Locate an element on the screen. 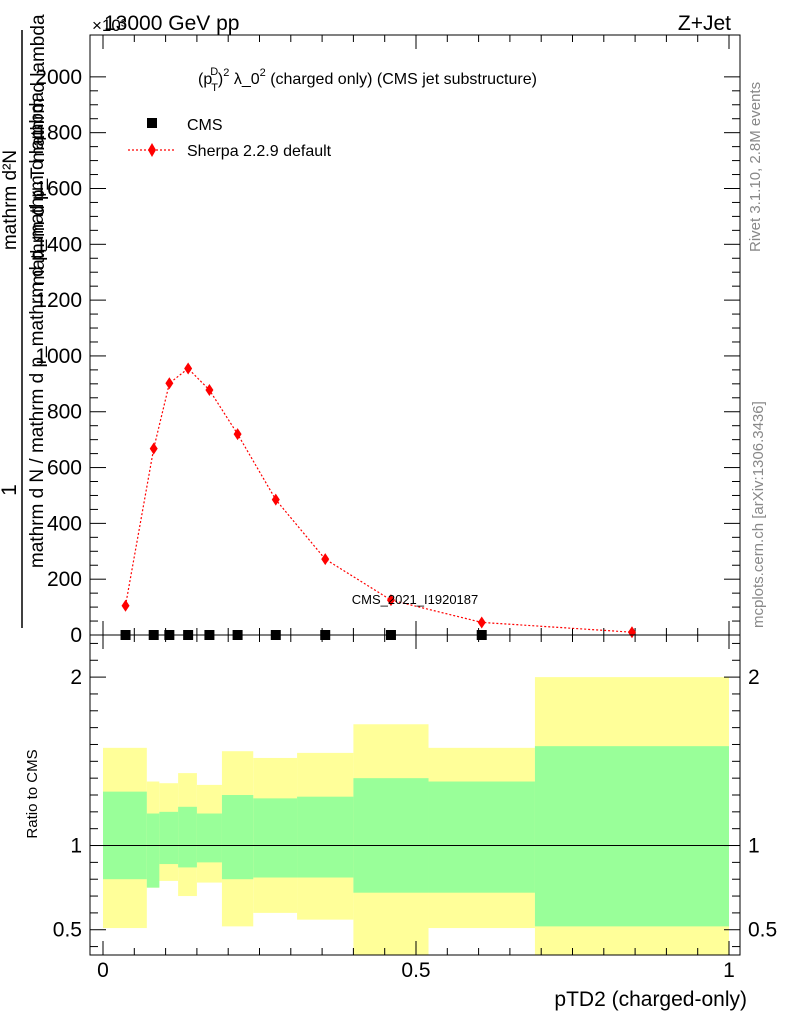  y-label-inner-top: mathrm d²N is located at coordinates (10, 200).